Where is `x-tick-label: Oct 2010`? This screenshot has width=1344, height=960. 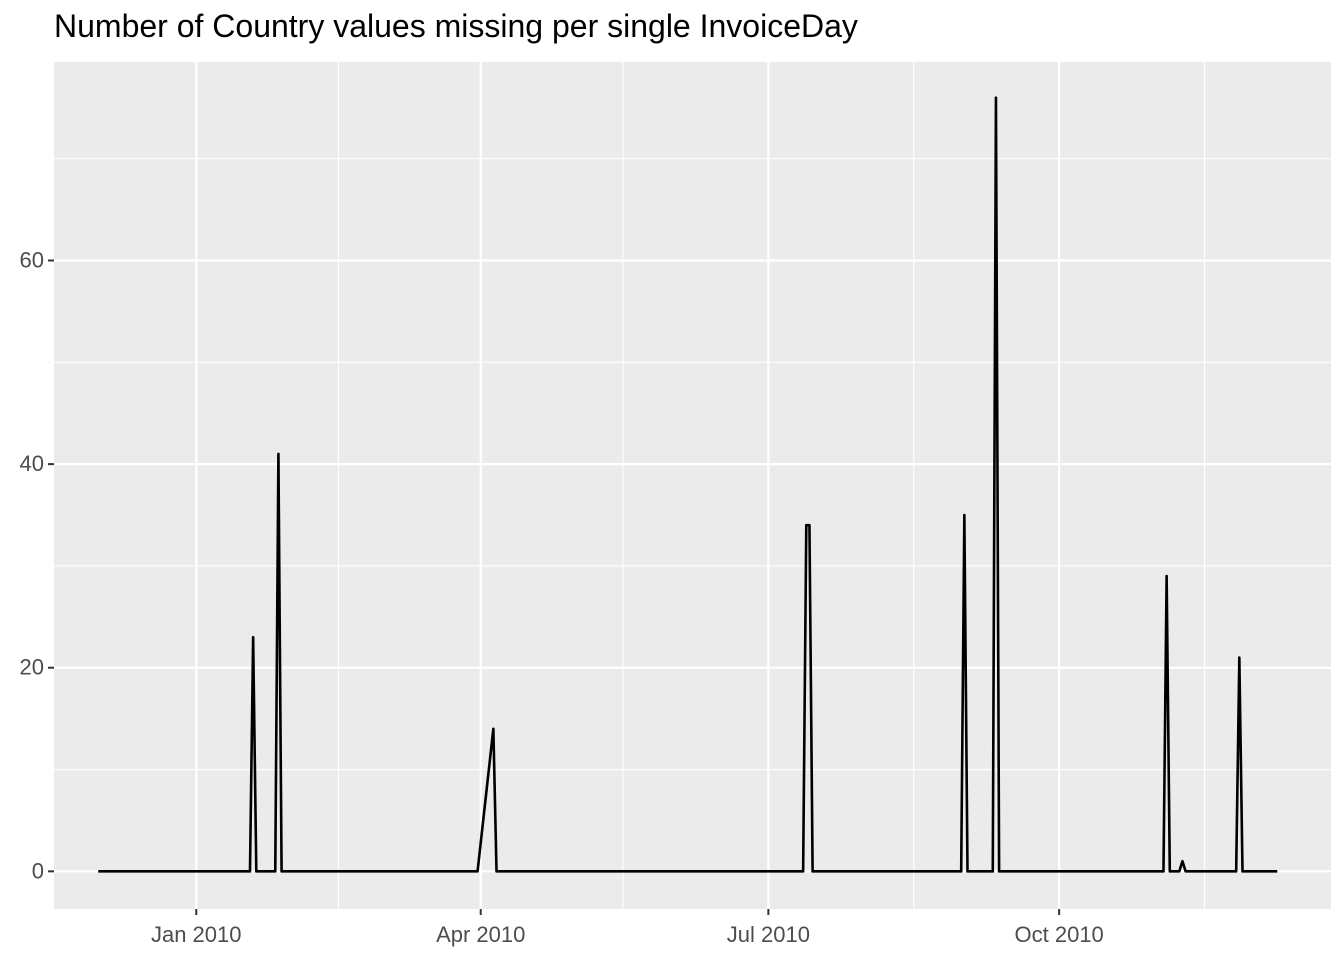 x-tick-label: Oct 2010 is located at coordinates (1059, 934).